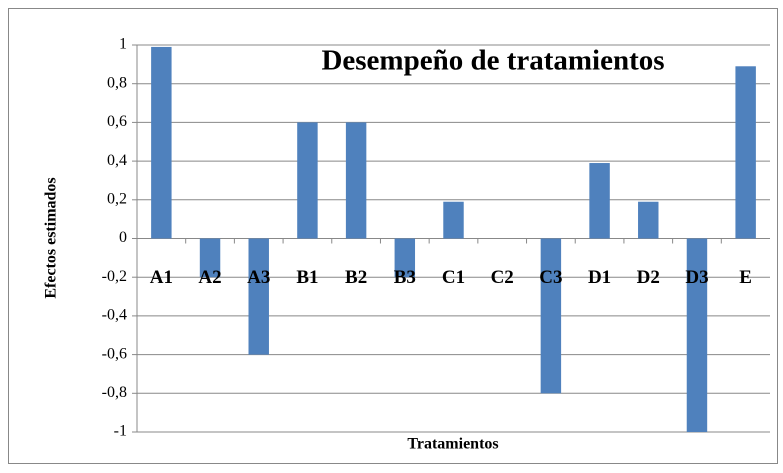 This screenshot has height=473, width=783. What do you see at coordinates (405, 277) in the screenshot?
I see `x-tick-label: B3` at bounding box center [405, 277].